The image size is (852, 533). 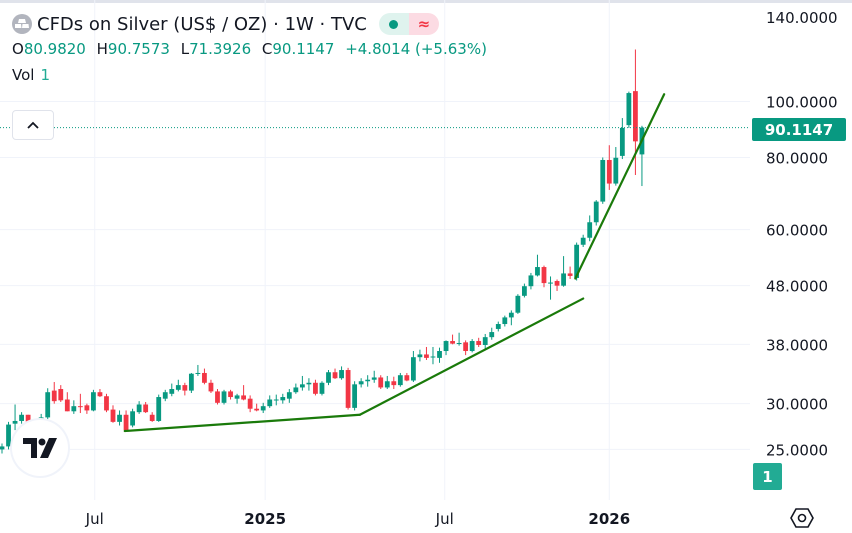 I want to click on open-value: 80.9820, so click(x=54, y=49).